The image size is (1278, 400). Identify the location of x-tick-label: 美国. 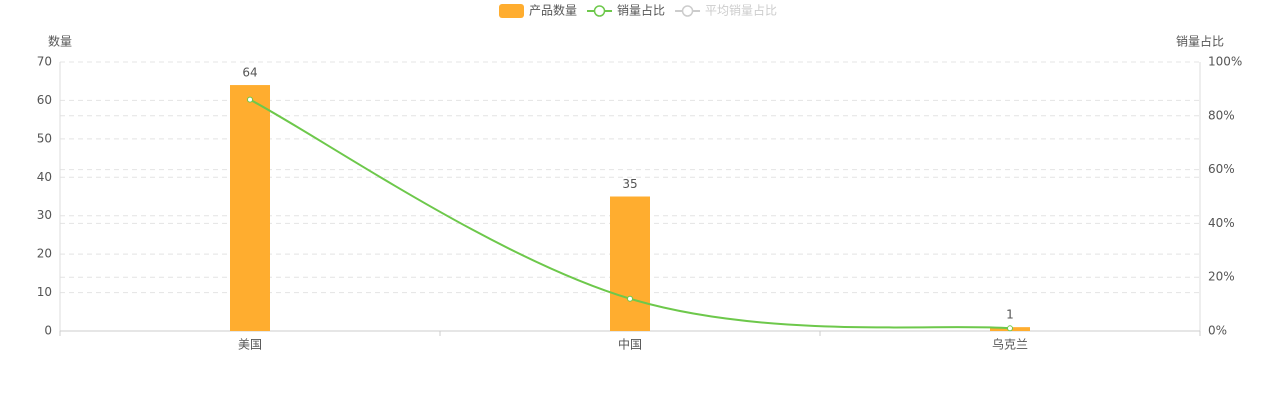
(250, 345).